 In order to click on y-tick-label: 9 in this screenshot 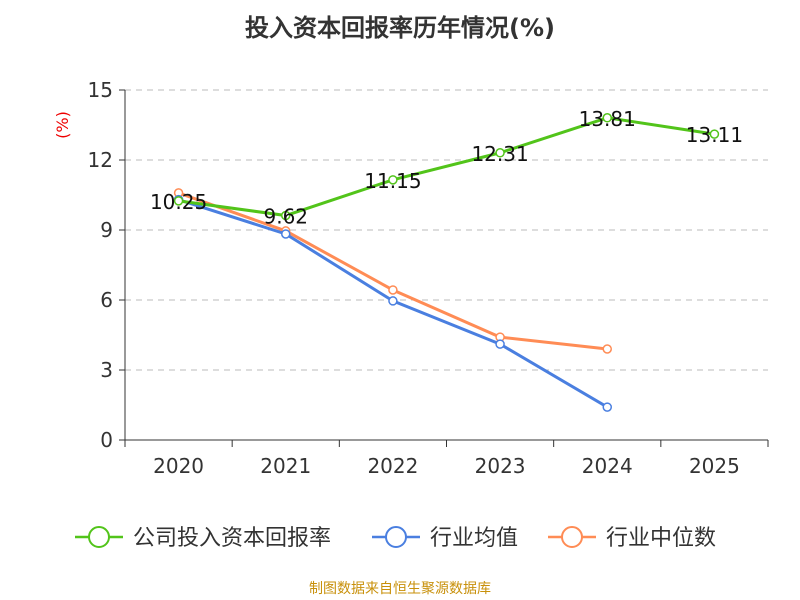, I will do `click(106, 230)`.